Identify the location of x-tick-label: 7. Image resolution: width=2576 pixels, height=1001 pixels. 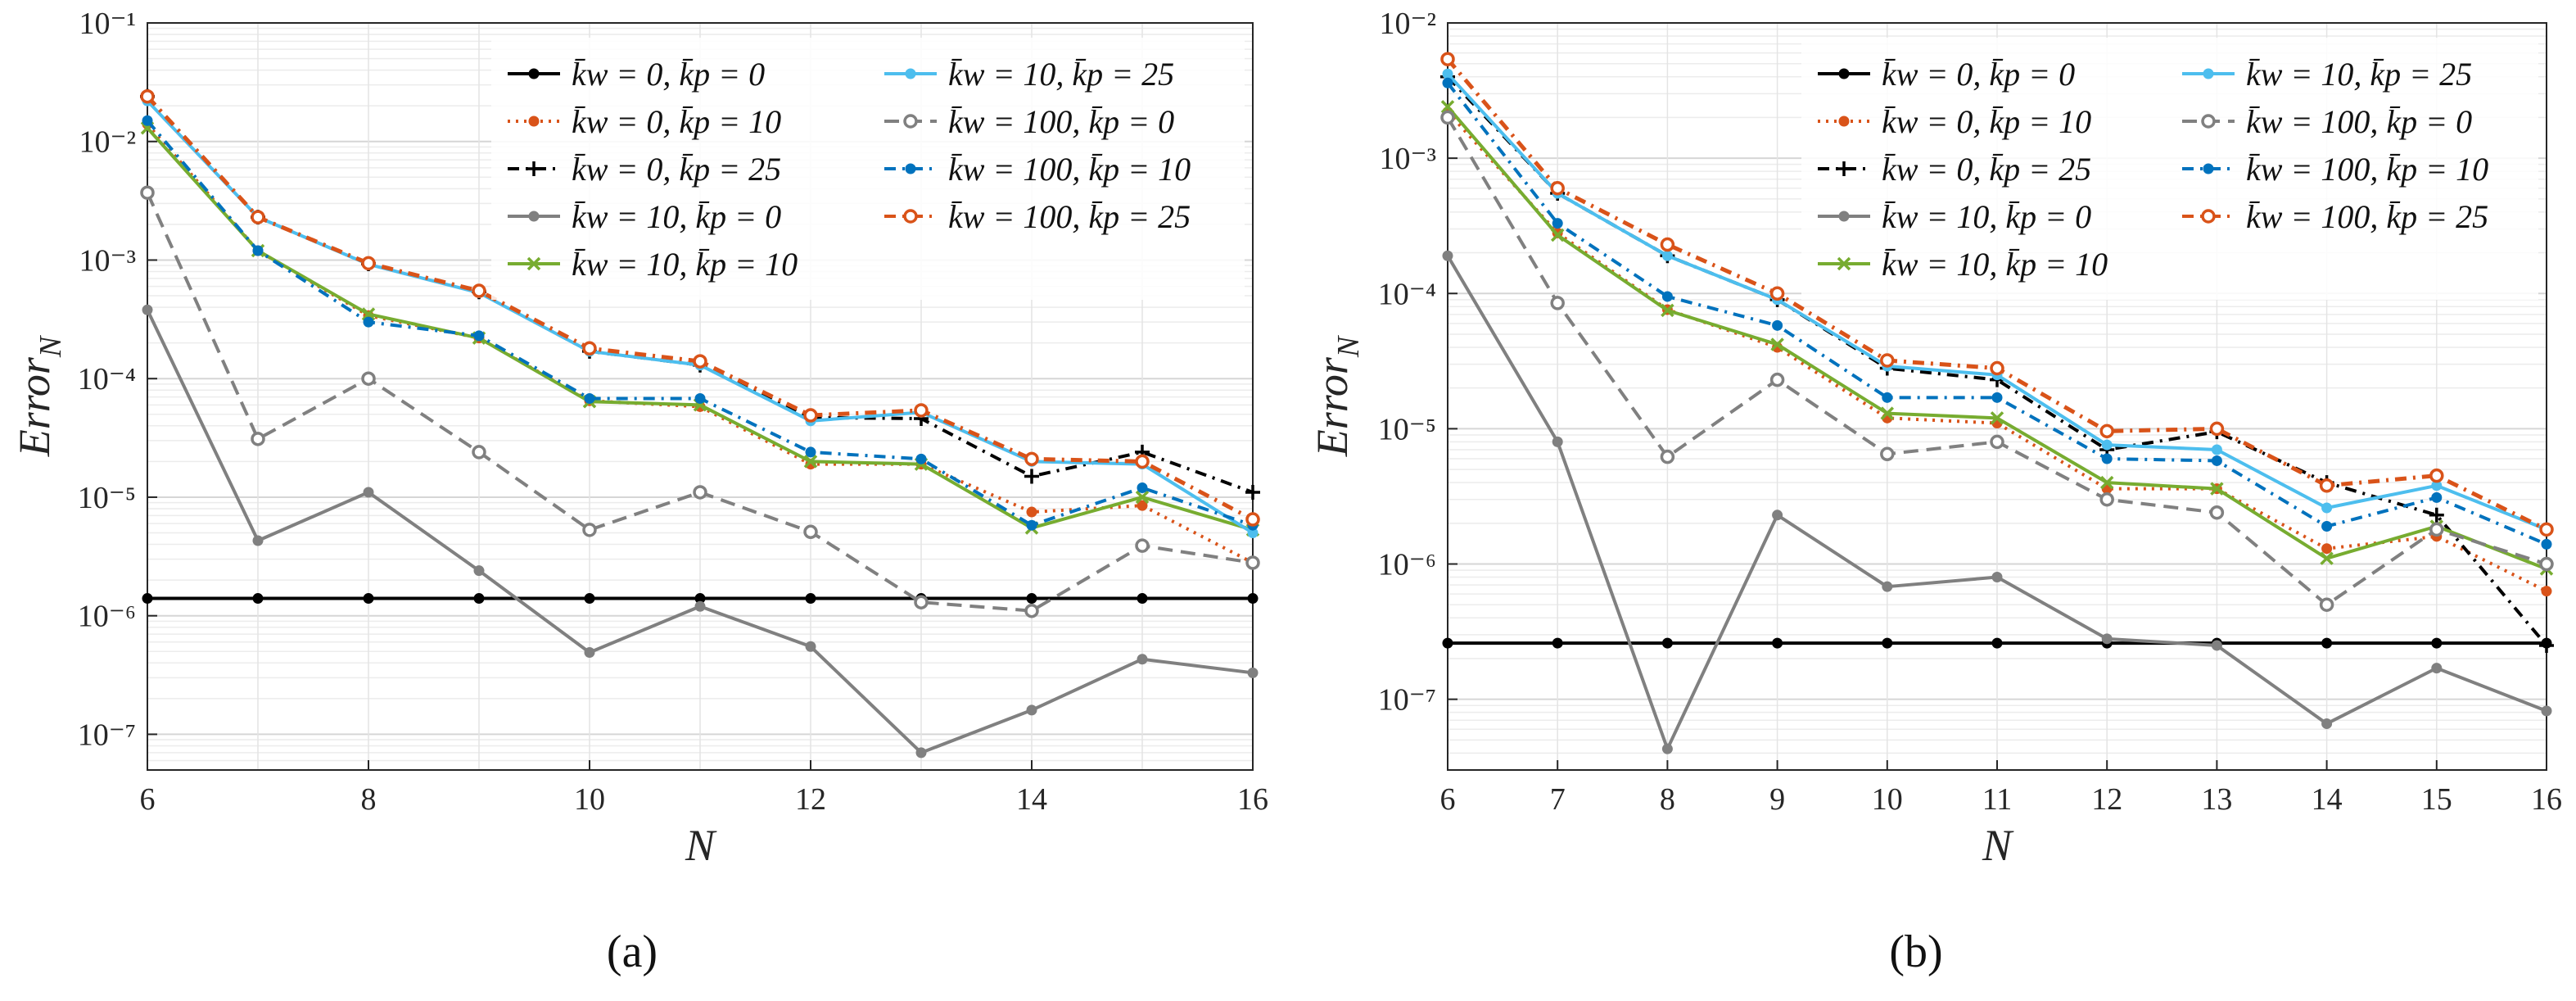
(1558, 799).